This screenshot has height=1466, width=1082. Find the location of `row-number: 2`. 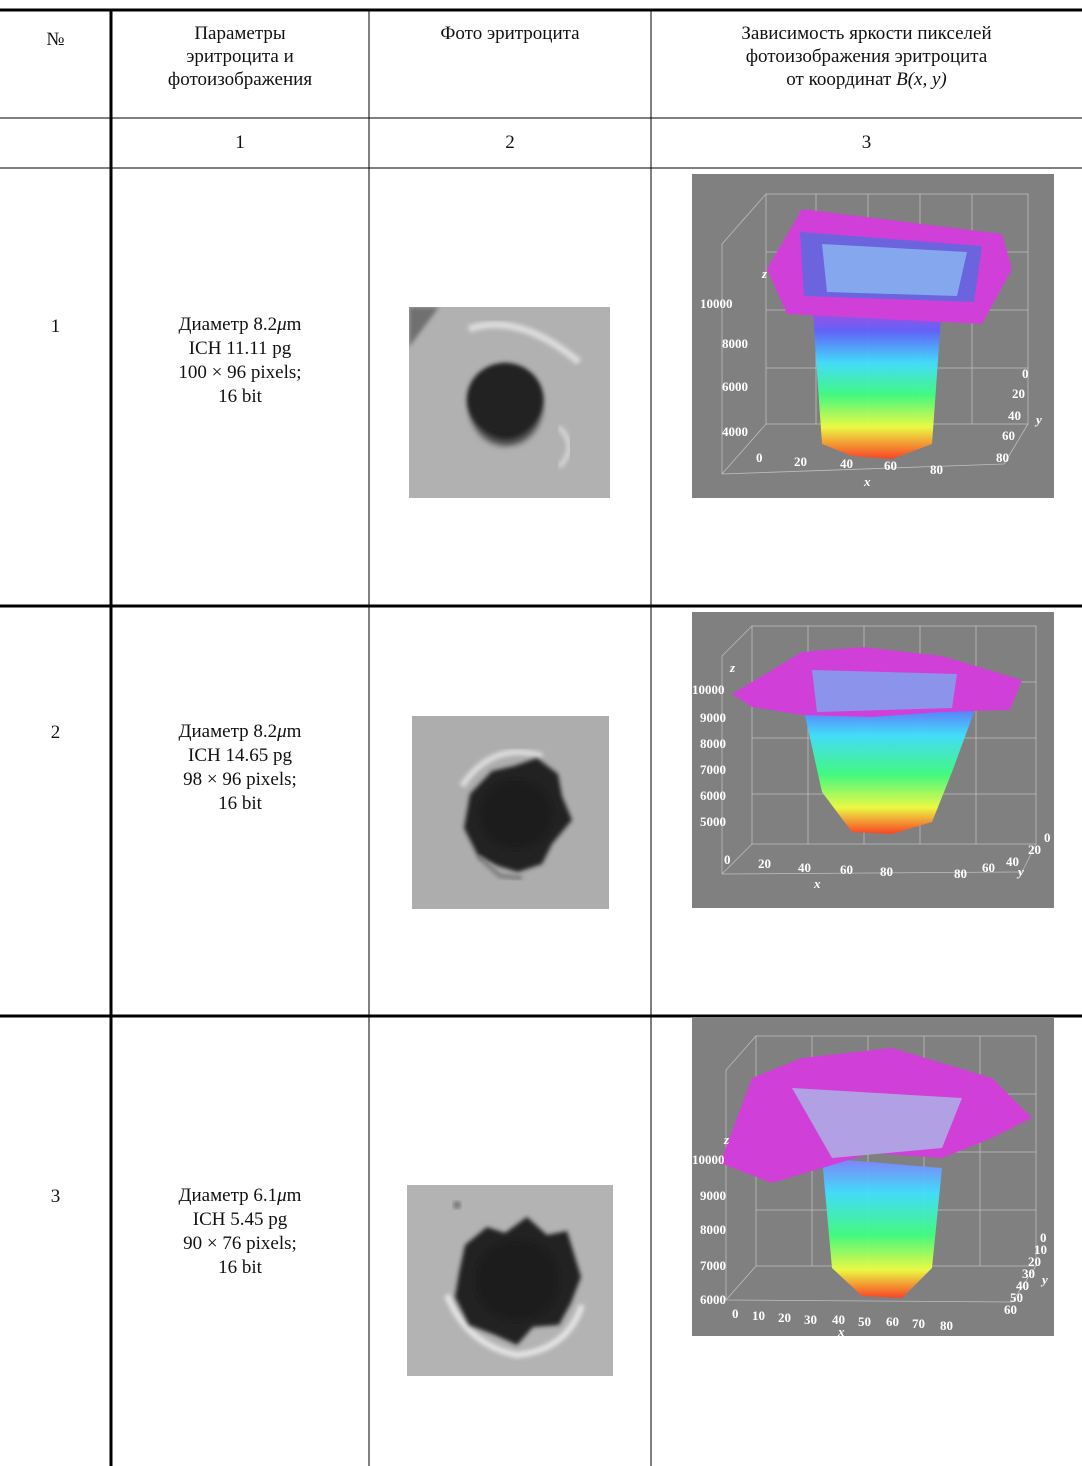

row-number: 2 is located at coordinates (55, 732).